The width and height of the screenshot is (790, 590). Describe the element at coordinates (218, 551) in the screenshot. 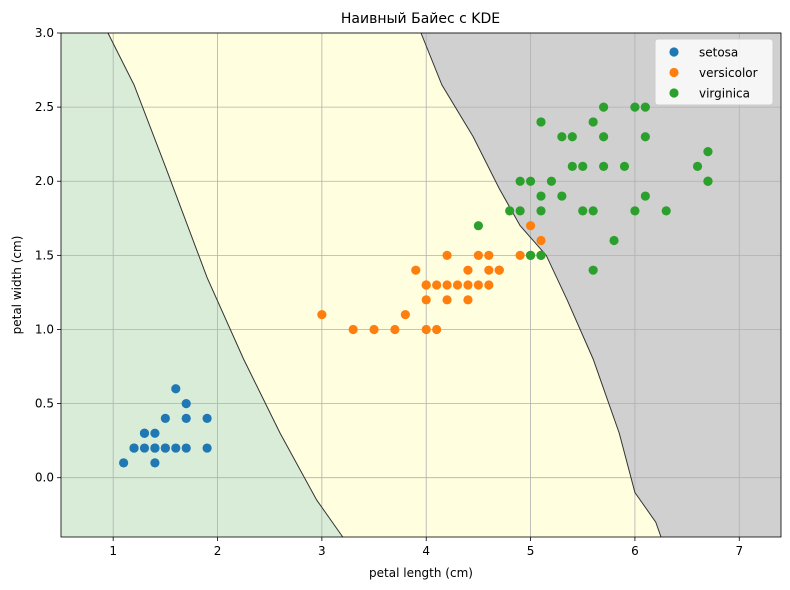

I see `x-tick-label: 2` at that location.